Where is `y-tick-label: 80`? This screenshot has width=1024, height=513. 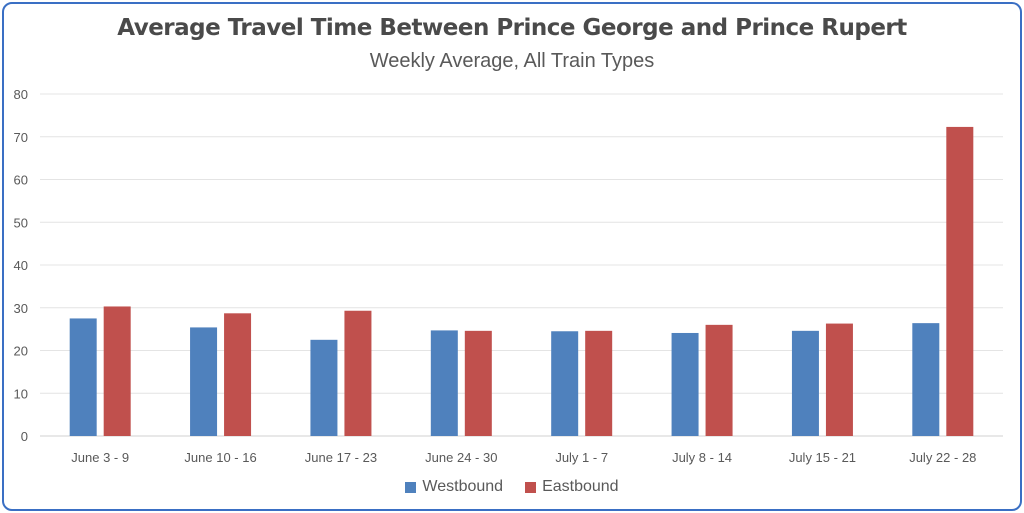 y-tick-label: 80 is located at coordinates (21, 94).